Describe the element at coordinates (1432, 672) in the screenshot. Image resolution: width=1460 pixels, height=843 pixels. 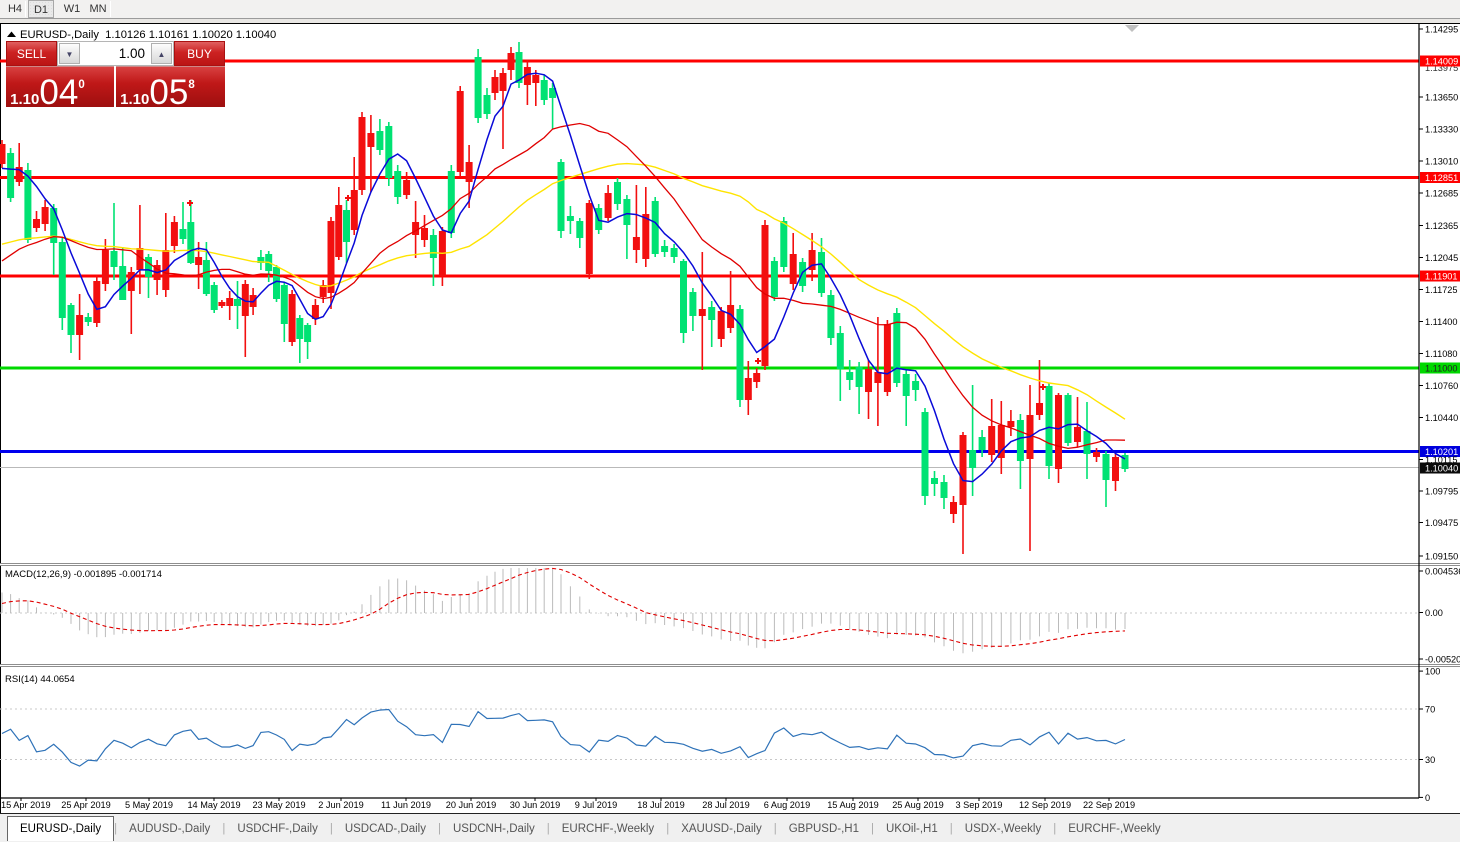
I see `svg-text: 100` at that location.